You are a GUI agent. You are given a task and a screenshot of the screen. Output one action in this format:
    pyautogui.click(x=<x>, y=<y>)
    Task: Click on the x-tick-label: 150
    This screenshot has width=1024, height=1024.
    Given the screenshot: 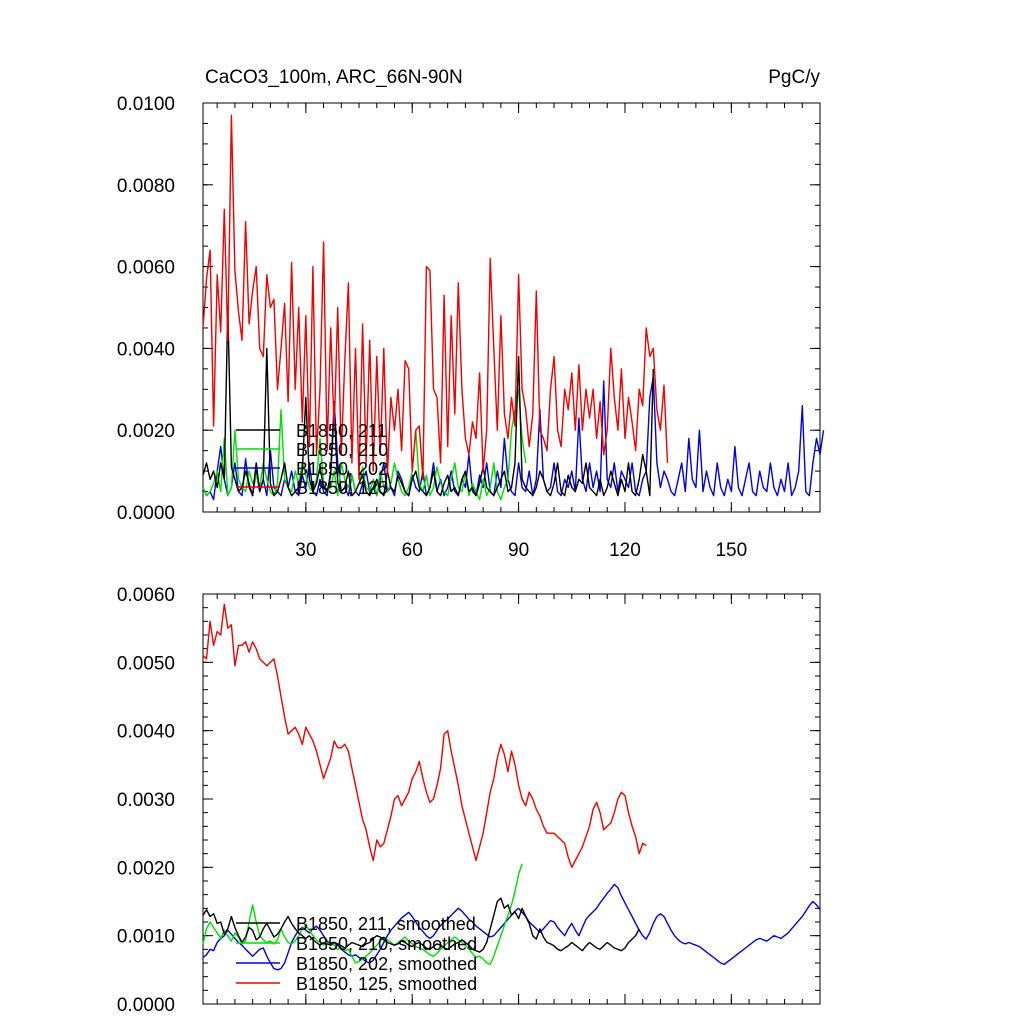 What is the action you would take?
    pyautogui.click(x=731, y=550)
    